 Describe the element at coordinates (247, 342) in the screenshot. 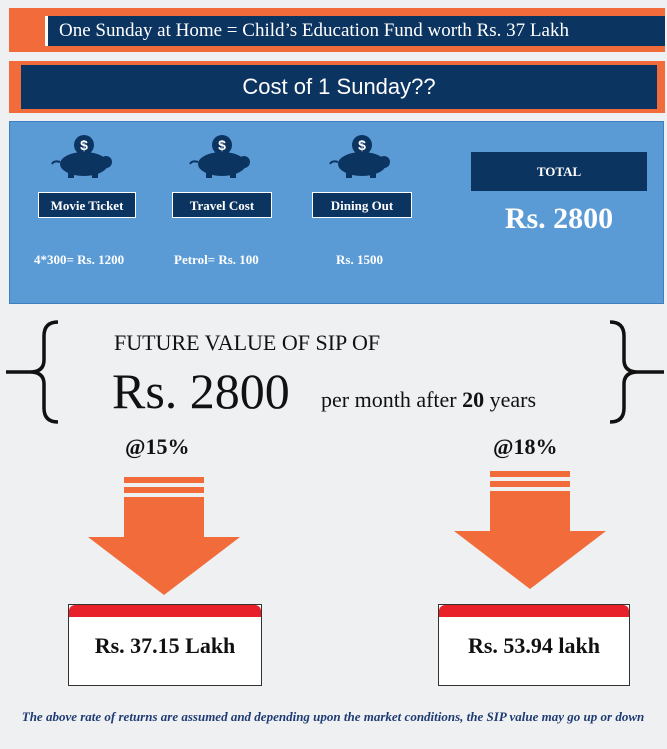

I see `future-value-title: FUTURE VALUE OF SIP OF` at that location.